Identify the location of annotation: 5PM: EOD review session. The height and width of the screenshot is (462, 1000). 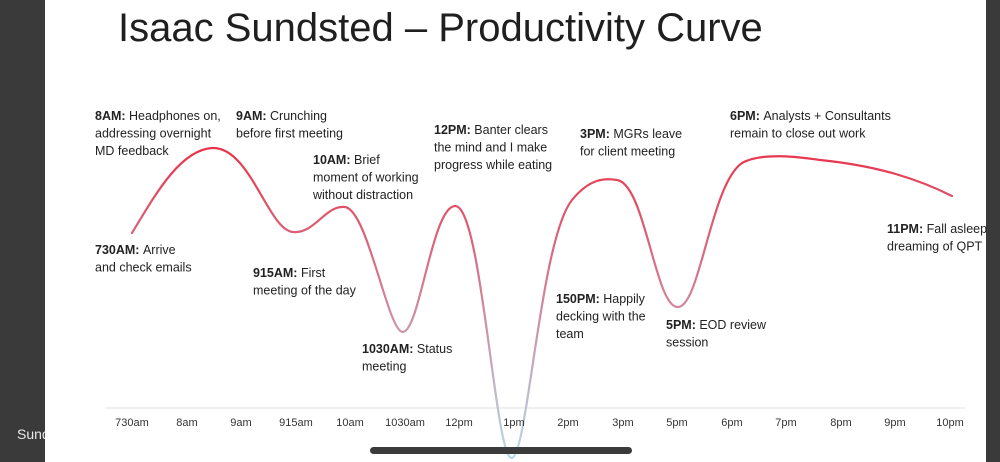
(716, 334).